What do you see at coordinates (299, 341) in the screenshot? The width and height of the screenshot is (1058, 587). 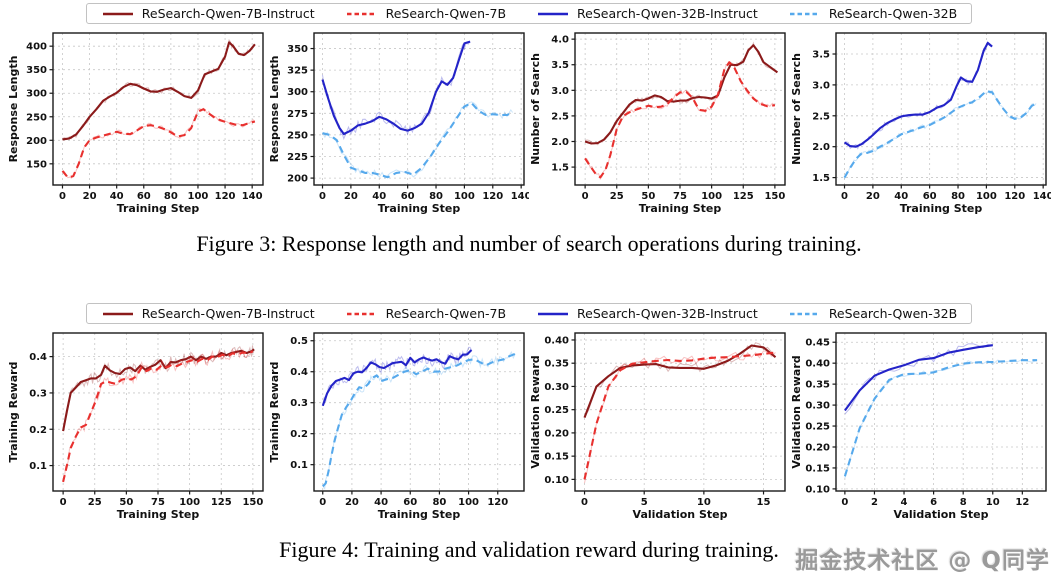 I see `svg-text: 0.5` at bounding box center [299, 341].